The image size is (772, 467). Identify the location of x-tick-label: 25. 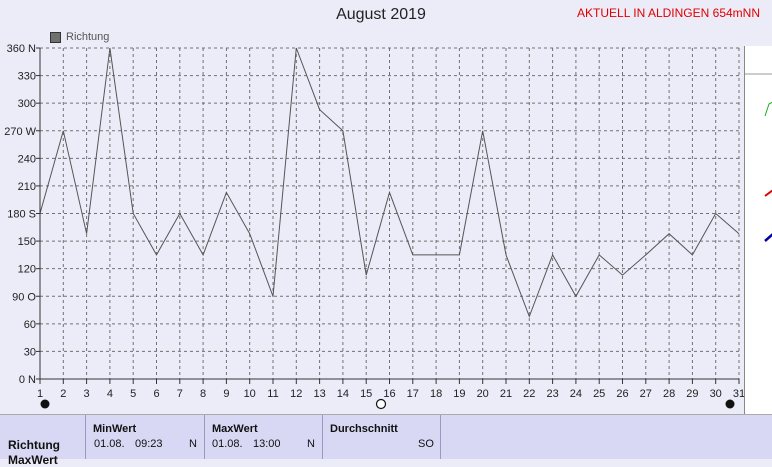
(599, 394).